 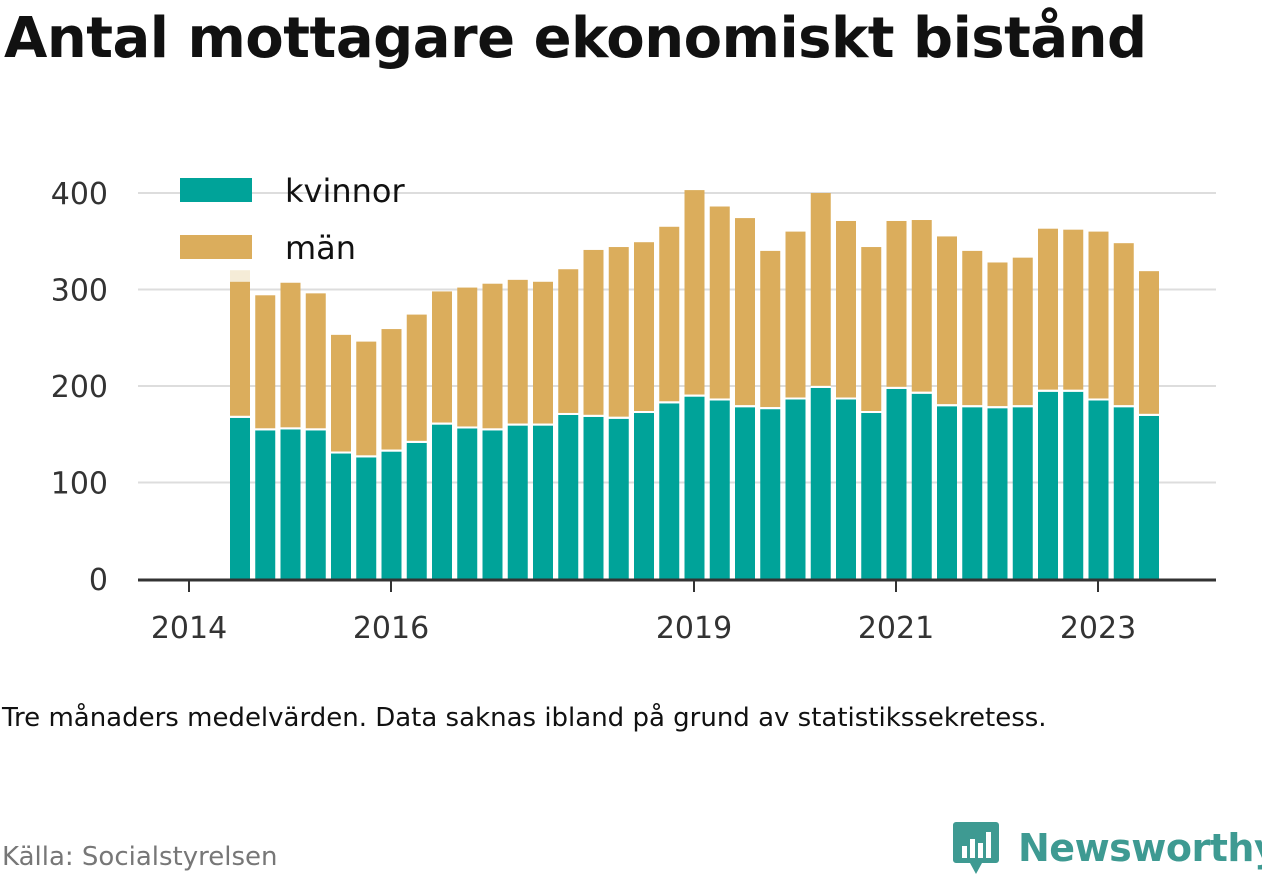 I want to click on y-tick-label-300: 300, so click(x=79, y=291).